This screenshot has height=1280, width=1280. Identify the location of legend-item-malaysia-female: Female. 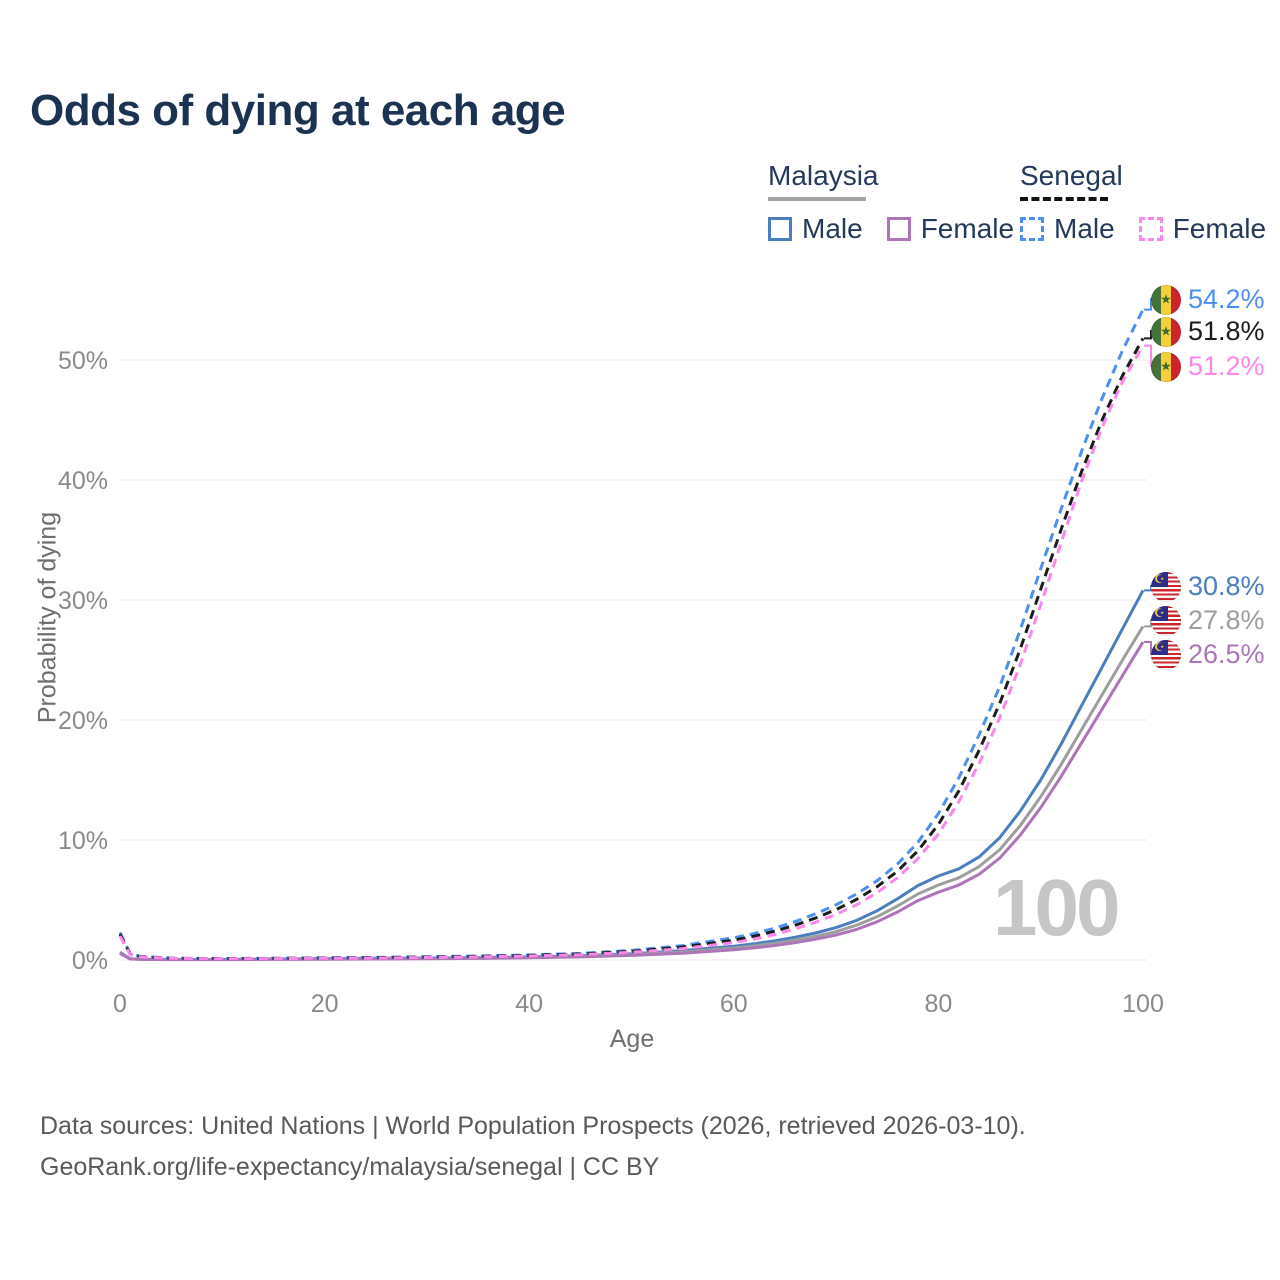
(967, 228).